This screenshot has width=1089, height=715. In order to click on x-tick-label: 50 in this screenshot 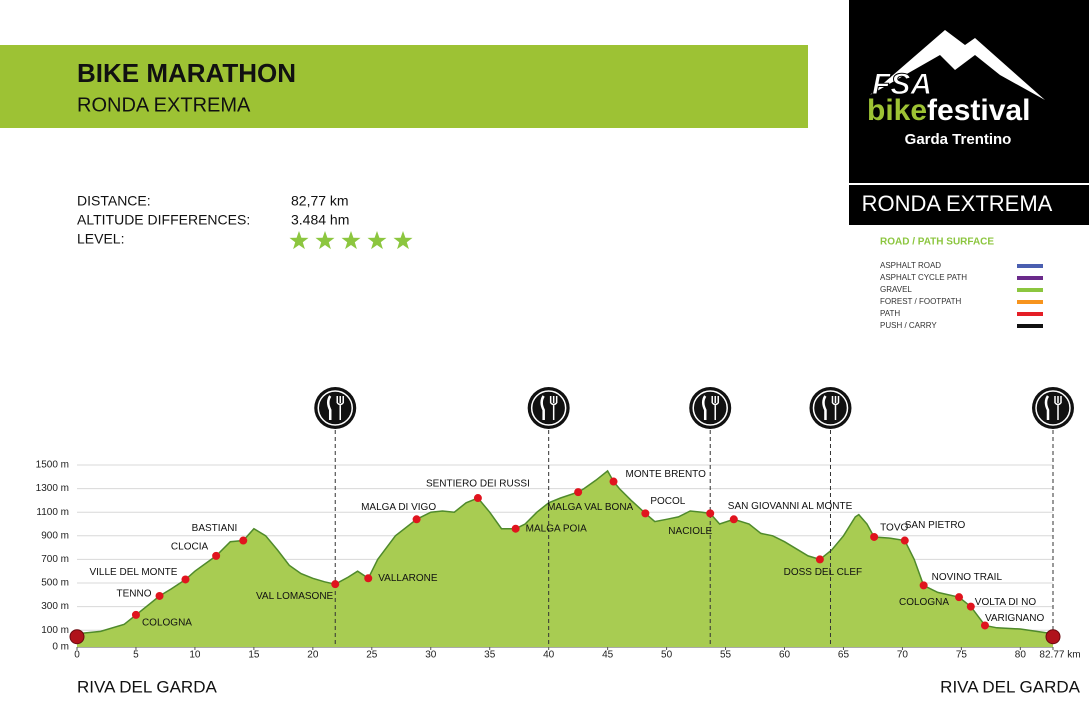, I will do `click(667, 655)`.